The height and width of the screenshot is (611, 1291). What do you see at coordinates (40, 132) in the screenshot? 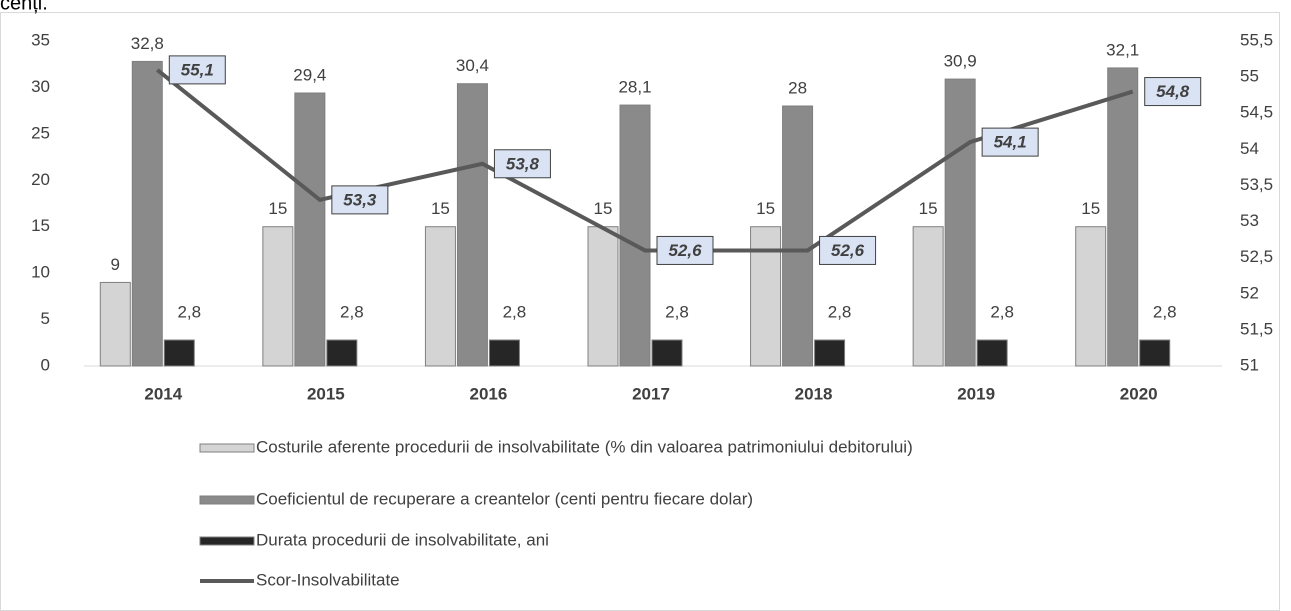
I see `y-tick-label: 25` at bounding box center [40, 132].